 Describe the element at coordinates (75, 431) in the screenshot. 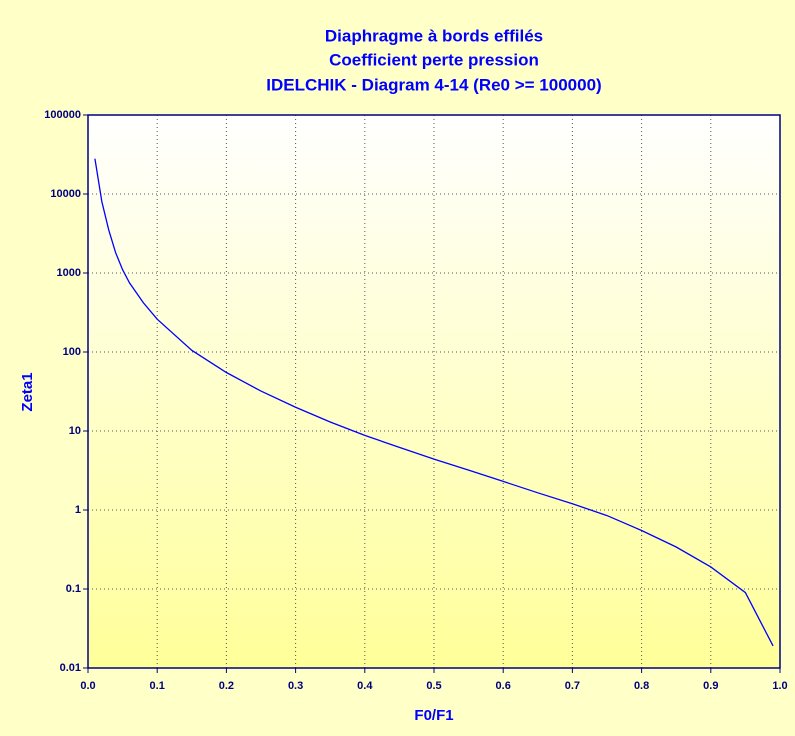

I see `y-tick-label: 10` at that location.